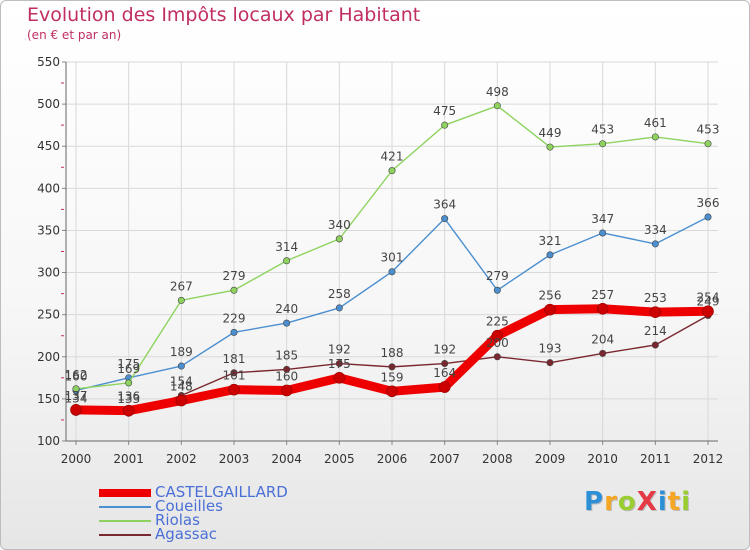 This screenshot has width=750, height=550. Describe the element at coordinates (186, 534) in the screenshot. I see `legend-label: Agassac` at that location.